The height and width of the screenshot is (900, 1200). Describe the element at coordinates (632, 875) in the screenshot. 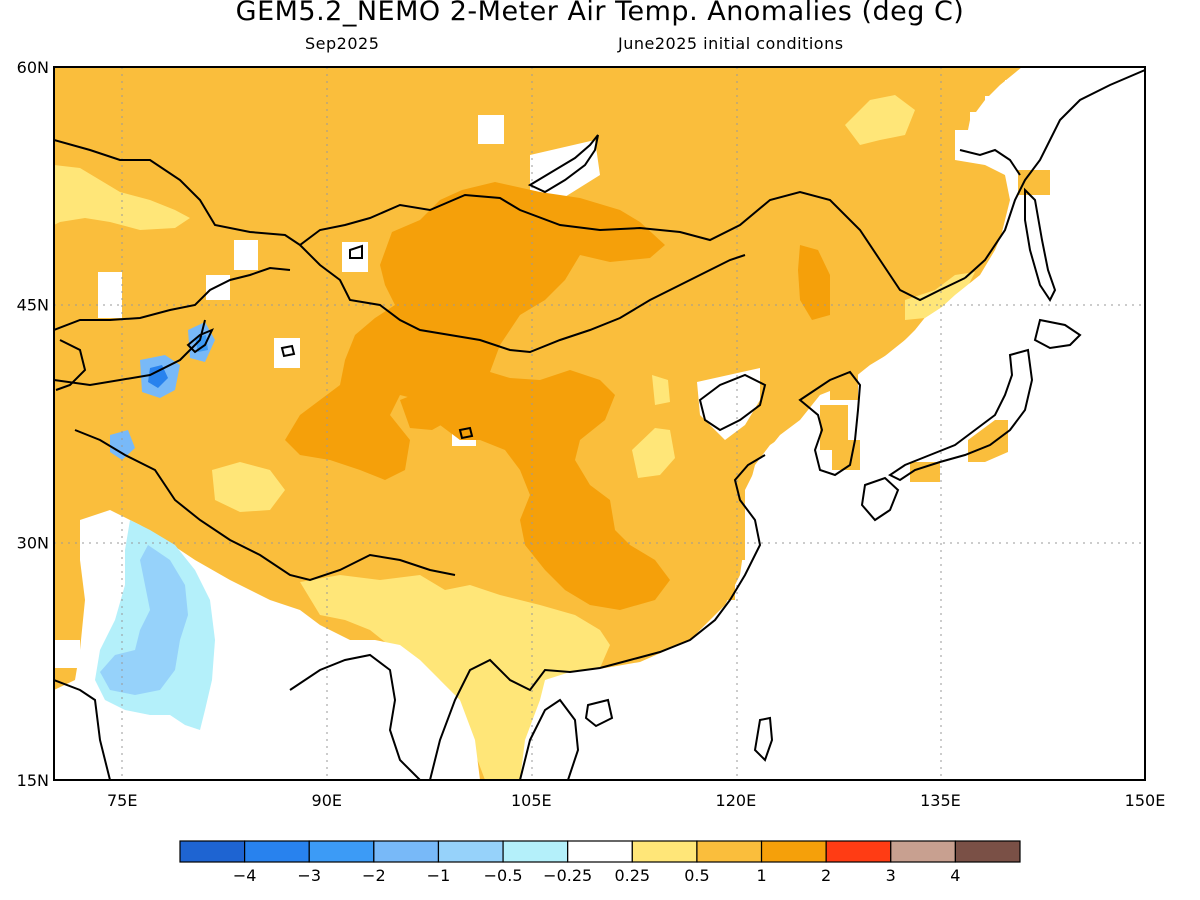

I see `colorbar-label: 0.25` at that location.